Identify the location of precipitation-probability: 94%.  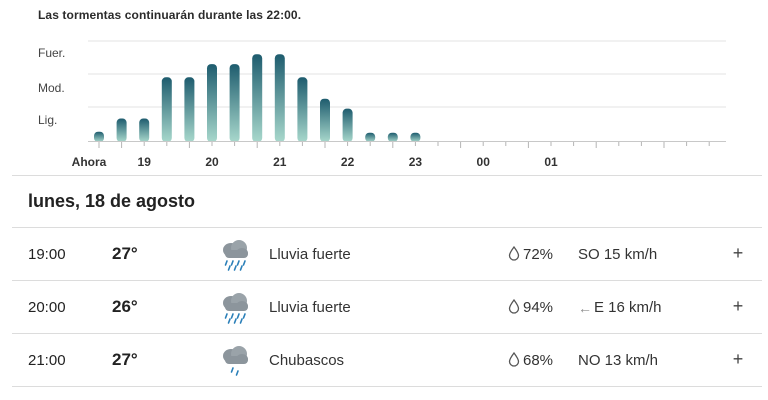
(538, 307).